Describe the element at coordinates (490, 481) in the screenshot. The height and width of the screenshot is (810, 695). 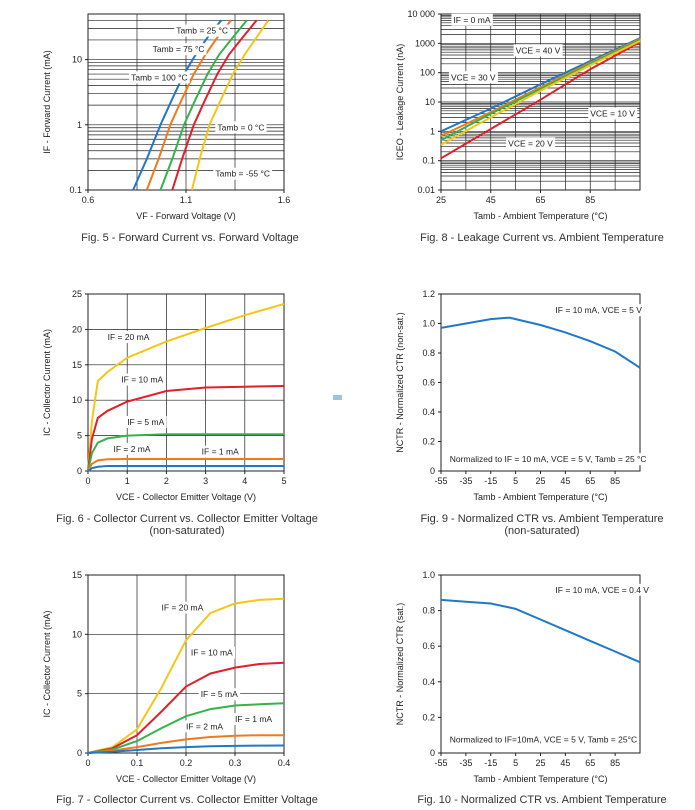
I see `x-tick-label: -15` at that location.